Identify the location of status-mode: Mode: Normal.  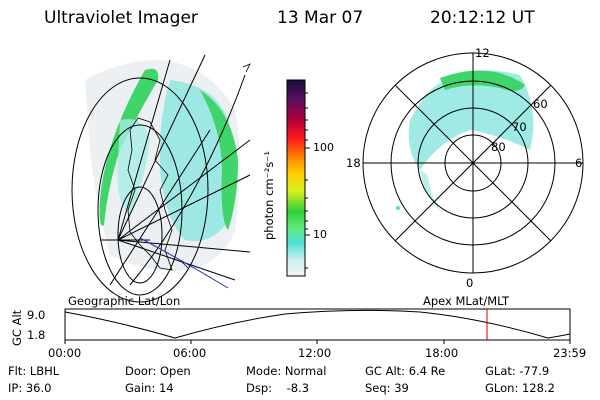
(286, 371).